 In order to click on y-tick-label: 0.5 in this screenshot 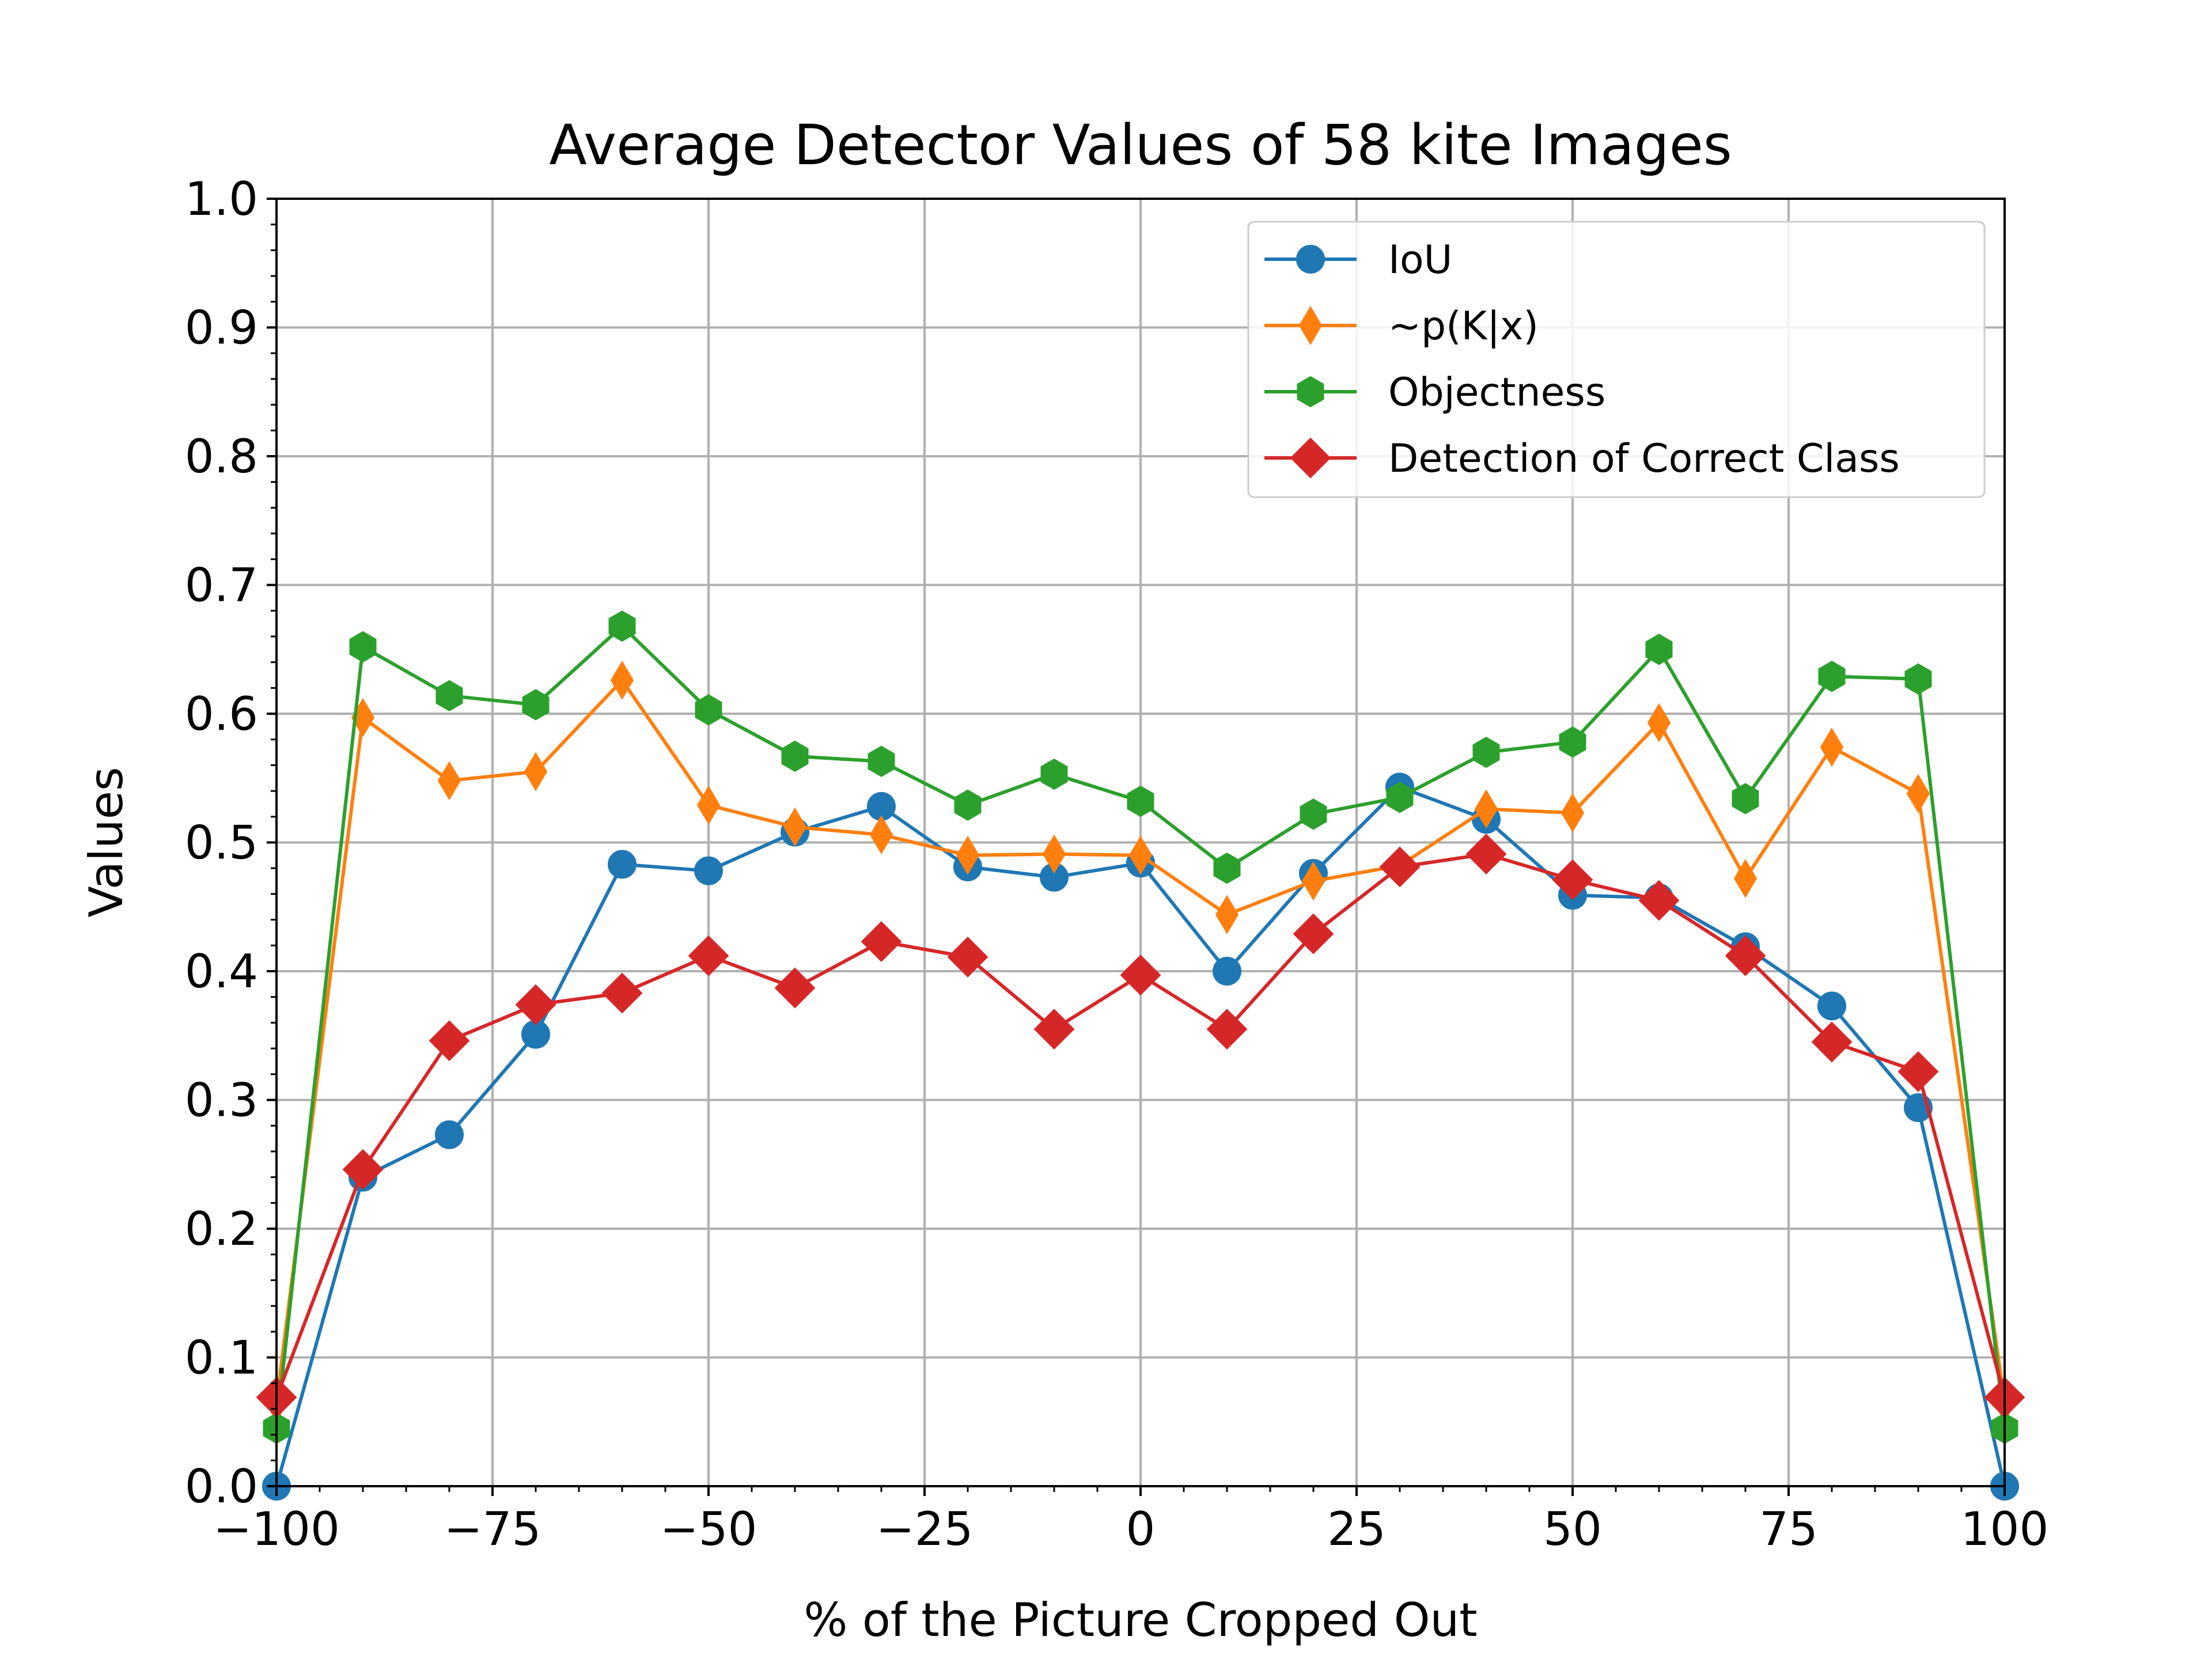, I will do `click(221, 843)`.